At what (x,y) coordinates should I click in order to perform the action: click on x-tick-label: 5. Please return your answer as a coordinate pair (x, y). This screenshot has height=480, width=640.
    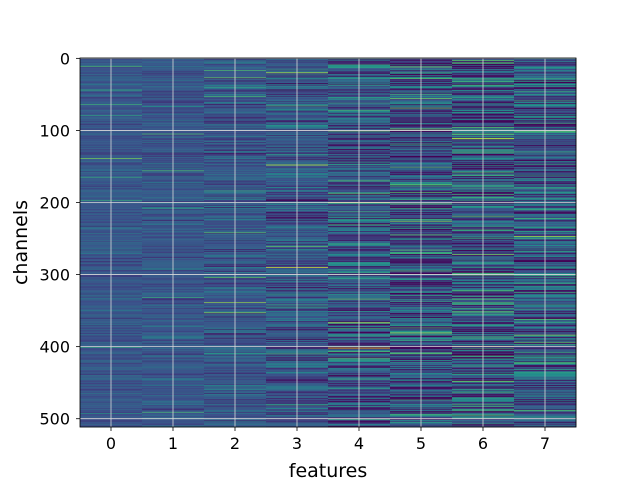
    Looking at the image, I should click on (421, 443).